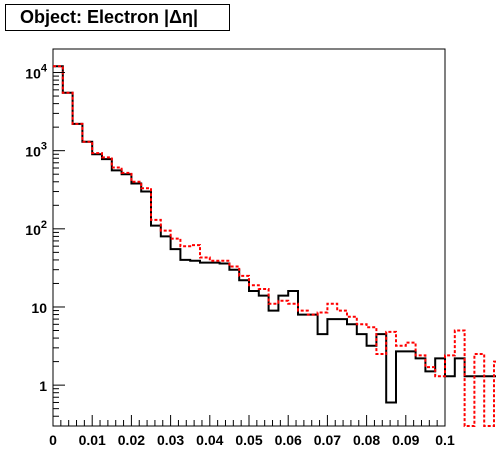 This screenshot has height=472, width=496. I want to click on x-tick-label: 0.05, so click(248, 440).